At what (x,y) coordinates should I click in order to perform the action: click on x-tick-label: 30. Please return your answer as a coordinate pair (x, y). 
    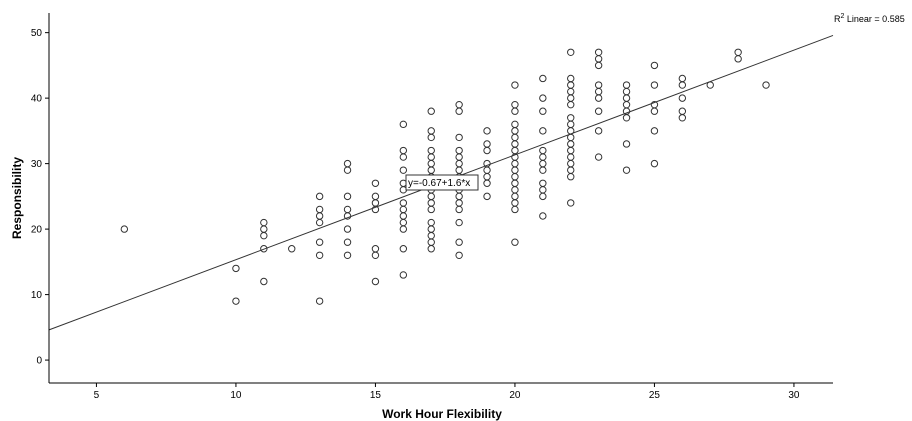
    Looking at the image, I should click on (794, 395).